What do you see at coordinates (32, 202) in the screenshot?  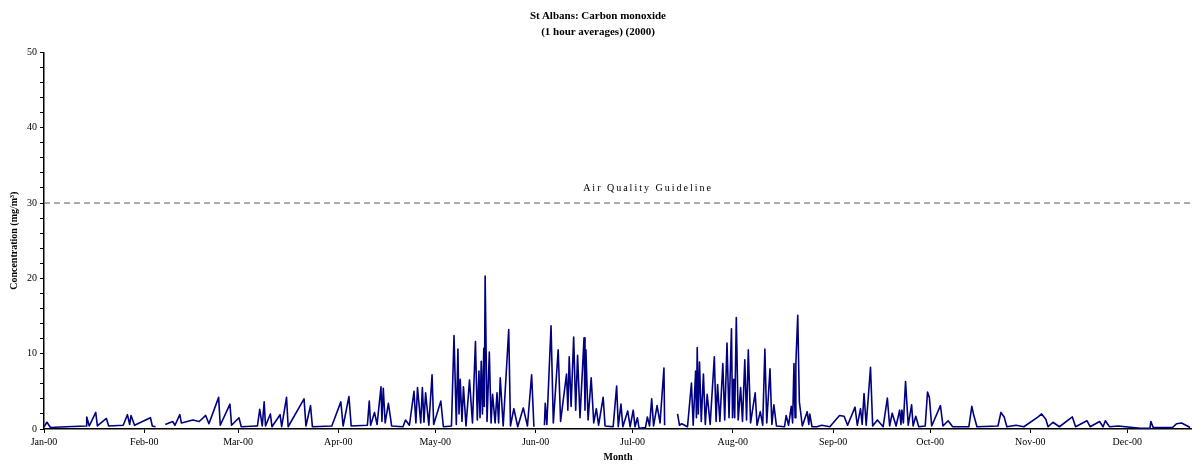 I see `y-tick-label: 30` at bounding box center [32, 202].